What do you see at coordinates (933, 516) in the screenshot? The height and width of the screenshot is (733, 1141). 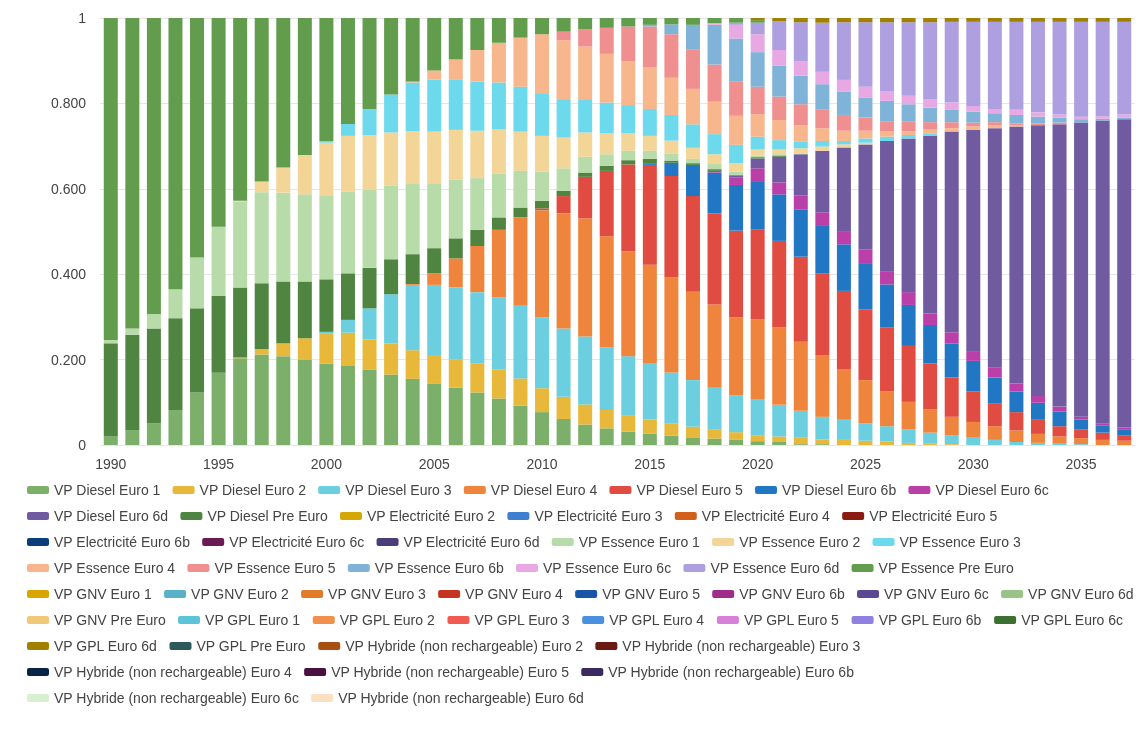 I see `legend-label: VP Electricité Euro 5` at bounding box center [933, 516].